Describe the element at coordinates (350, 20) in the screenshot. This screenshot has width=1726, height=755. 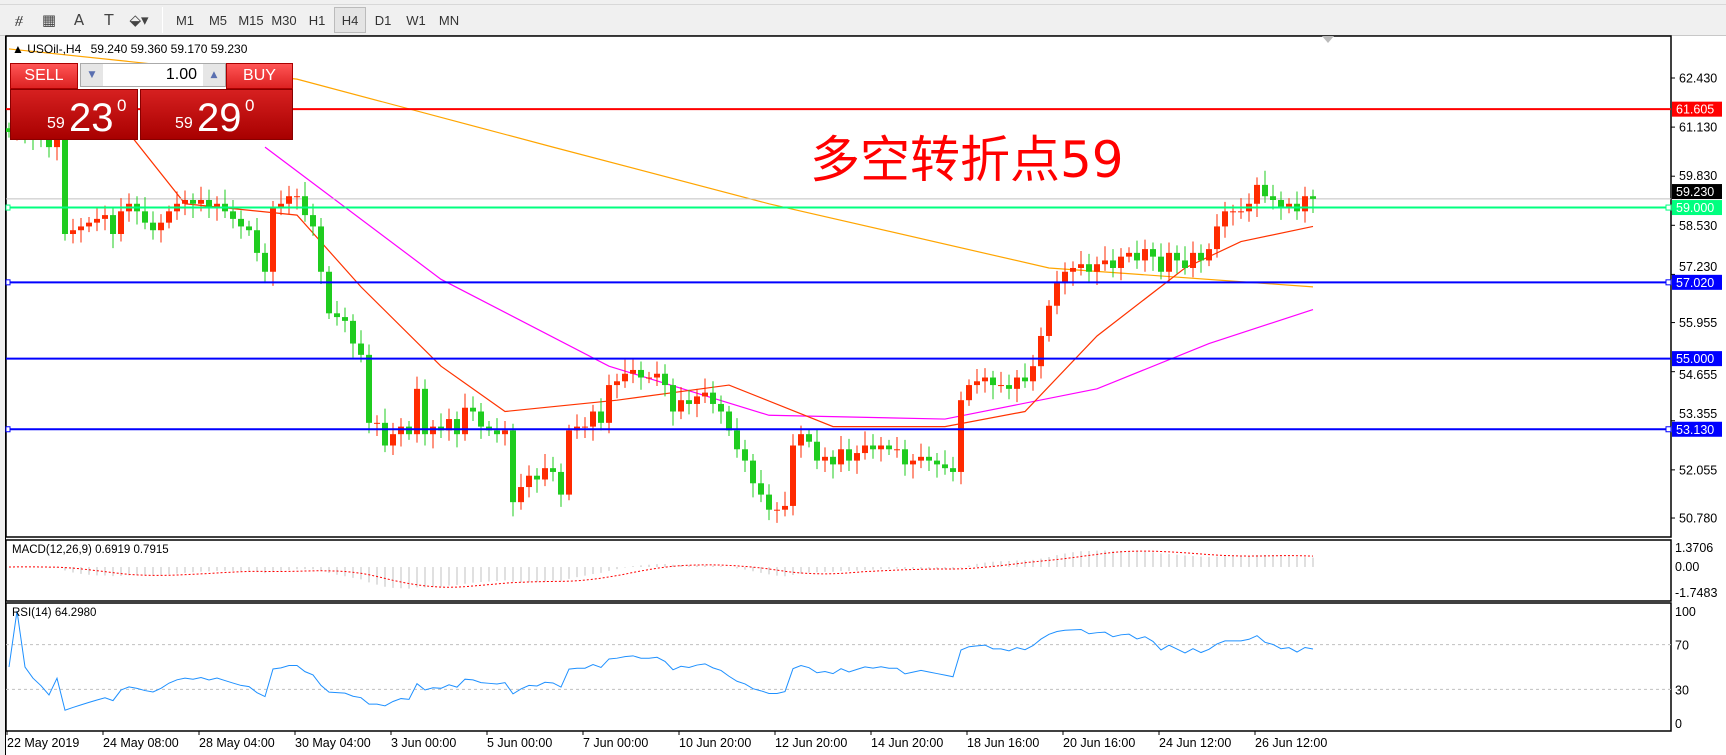
I see `timeframe-h4: H4` at that location.